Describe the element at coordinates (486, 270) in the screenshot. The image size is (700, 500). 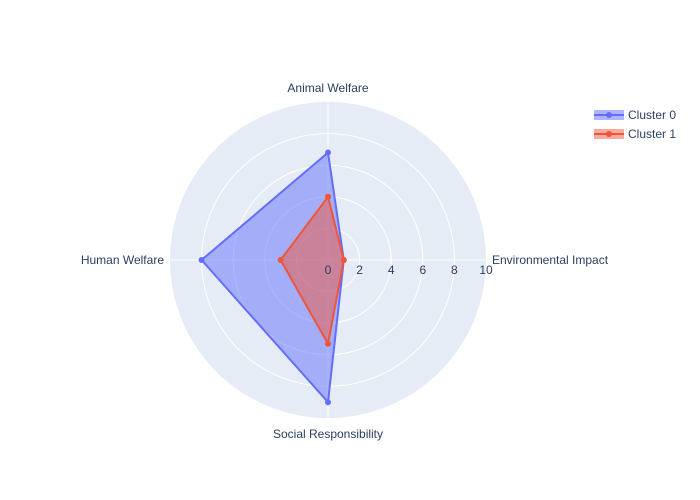
I see `radial-tick-label: 10` at that location.